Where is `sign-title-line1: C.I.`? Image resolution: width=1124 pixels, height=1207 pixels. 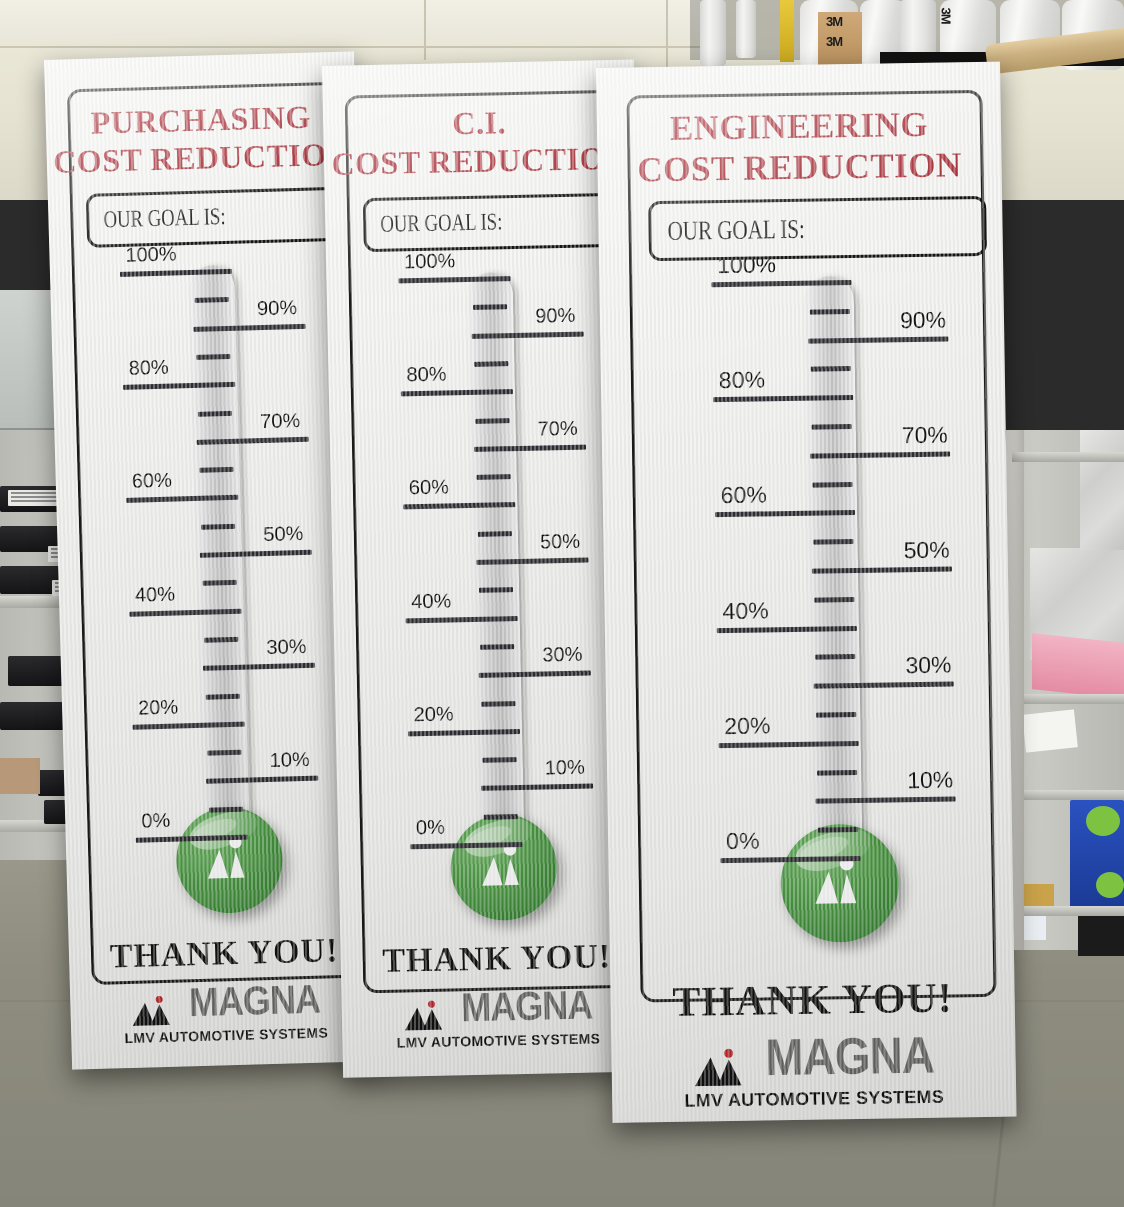 sign-title-line1: C.I. is located at coordinates (479, 123).